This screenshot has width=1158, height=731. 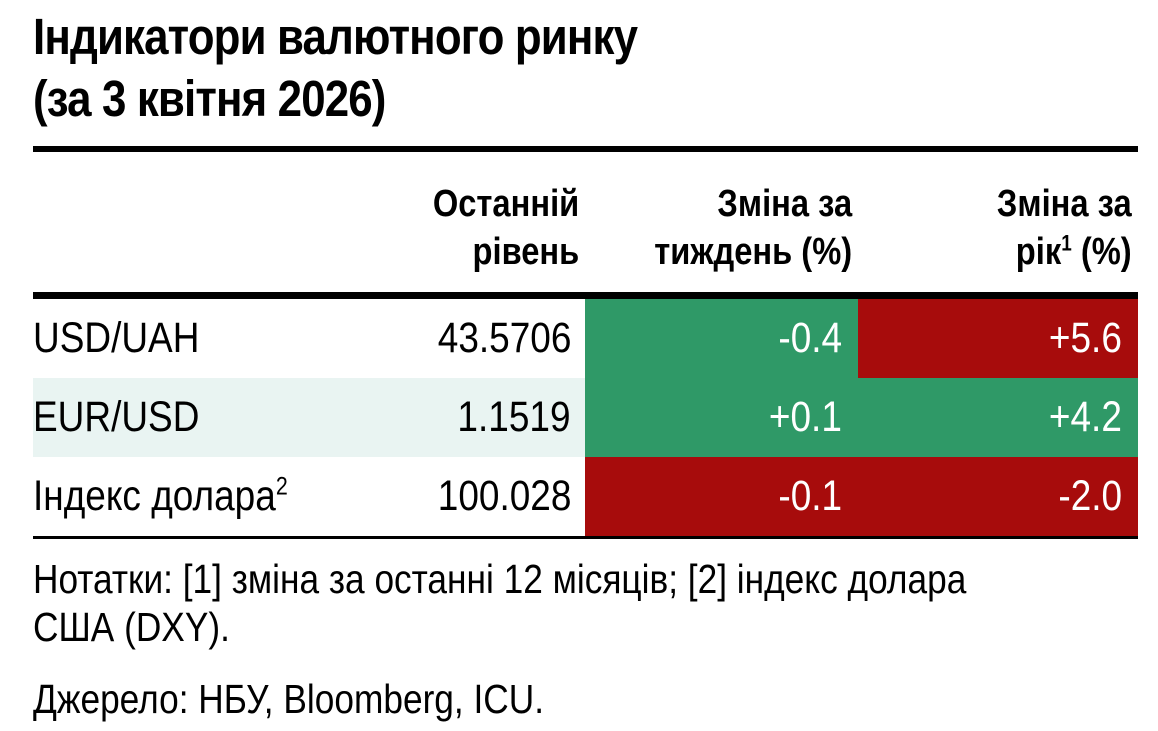 What do you see at coordinates (171, 222) in the screenshot?
I see `col-header-empty` at bounding box center [171, 222].